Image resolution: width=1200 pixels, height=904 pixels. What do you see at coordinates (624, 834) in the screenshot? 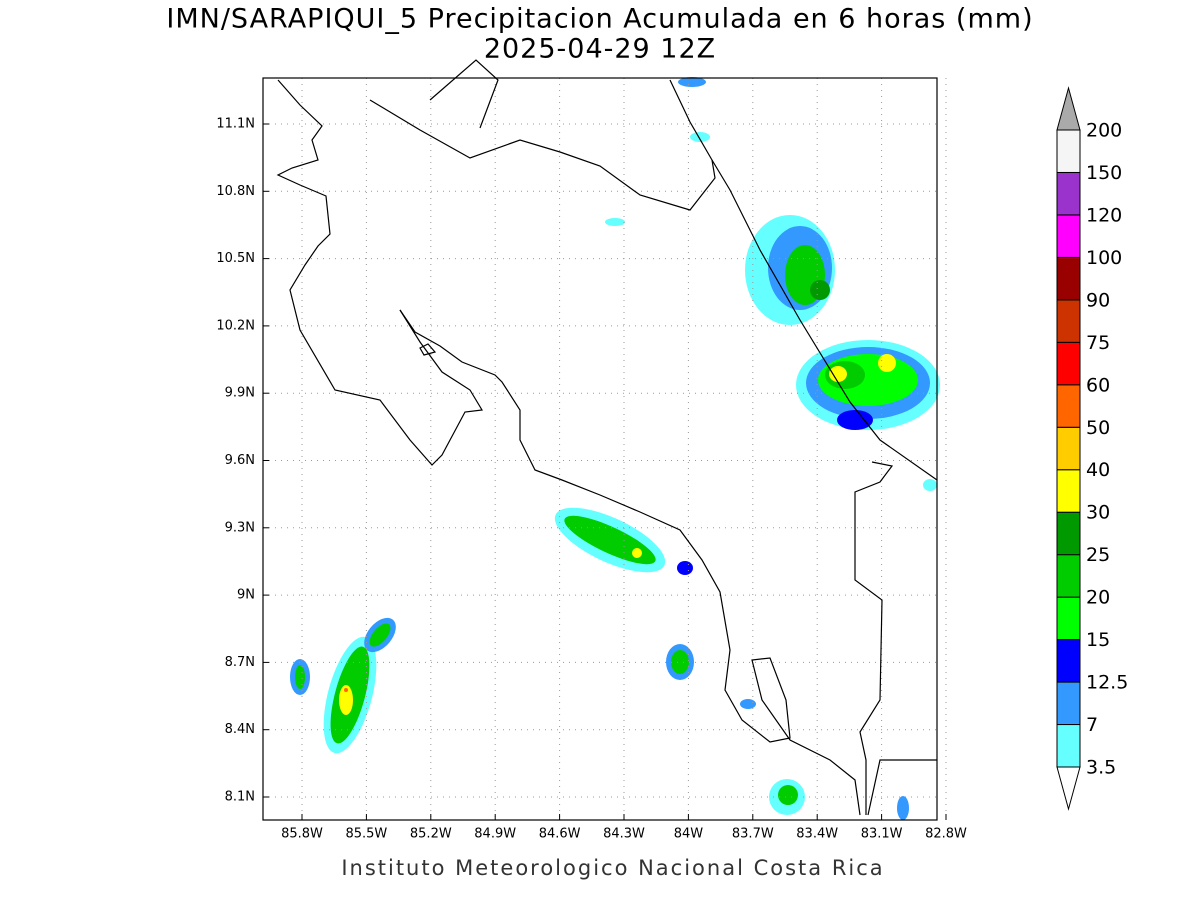
I see `lon-label: 84.3W` at bounding box center [624, 834].